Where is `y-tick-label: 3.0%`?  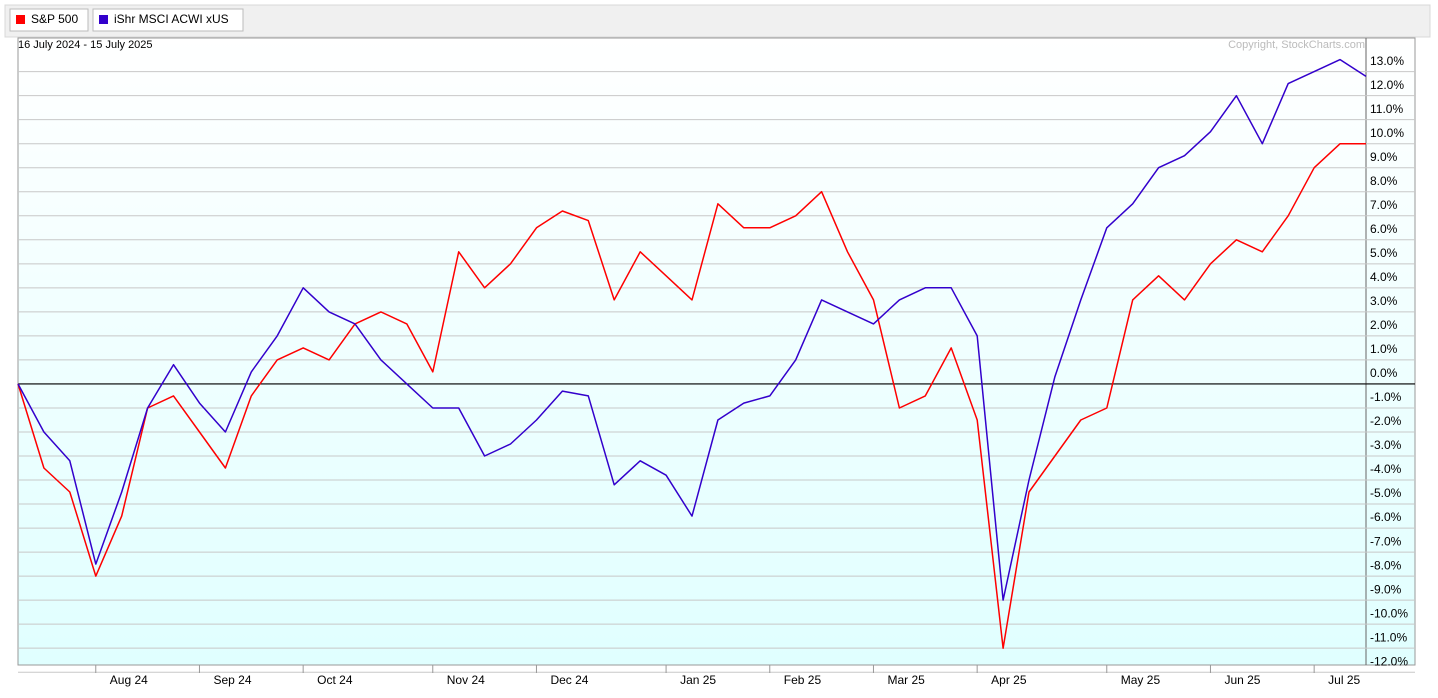 y-tick-label: 3.0% is located at coordinates (1384, 301).